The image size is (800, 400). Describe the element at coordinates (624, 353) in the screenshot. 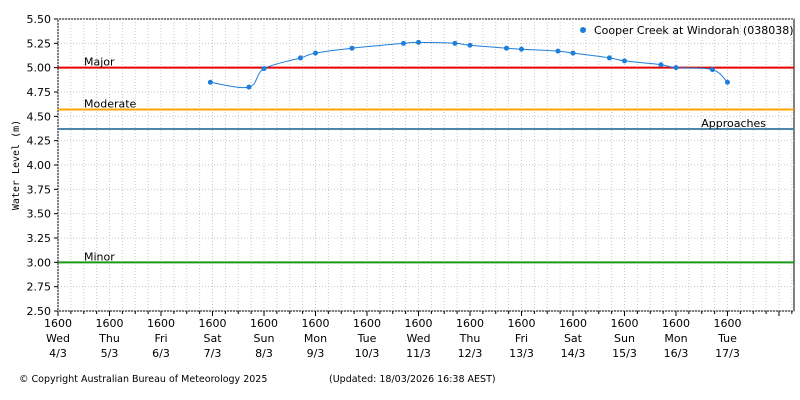

I see `x-tick-label-date: 15/3` at that location.